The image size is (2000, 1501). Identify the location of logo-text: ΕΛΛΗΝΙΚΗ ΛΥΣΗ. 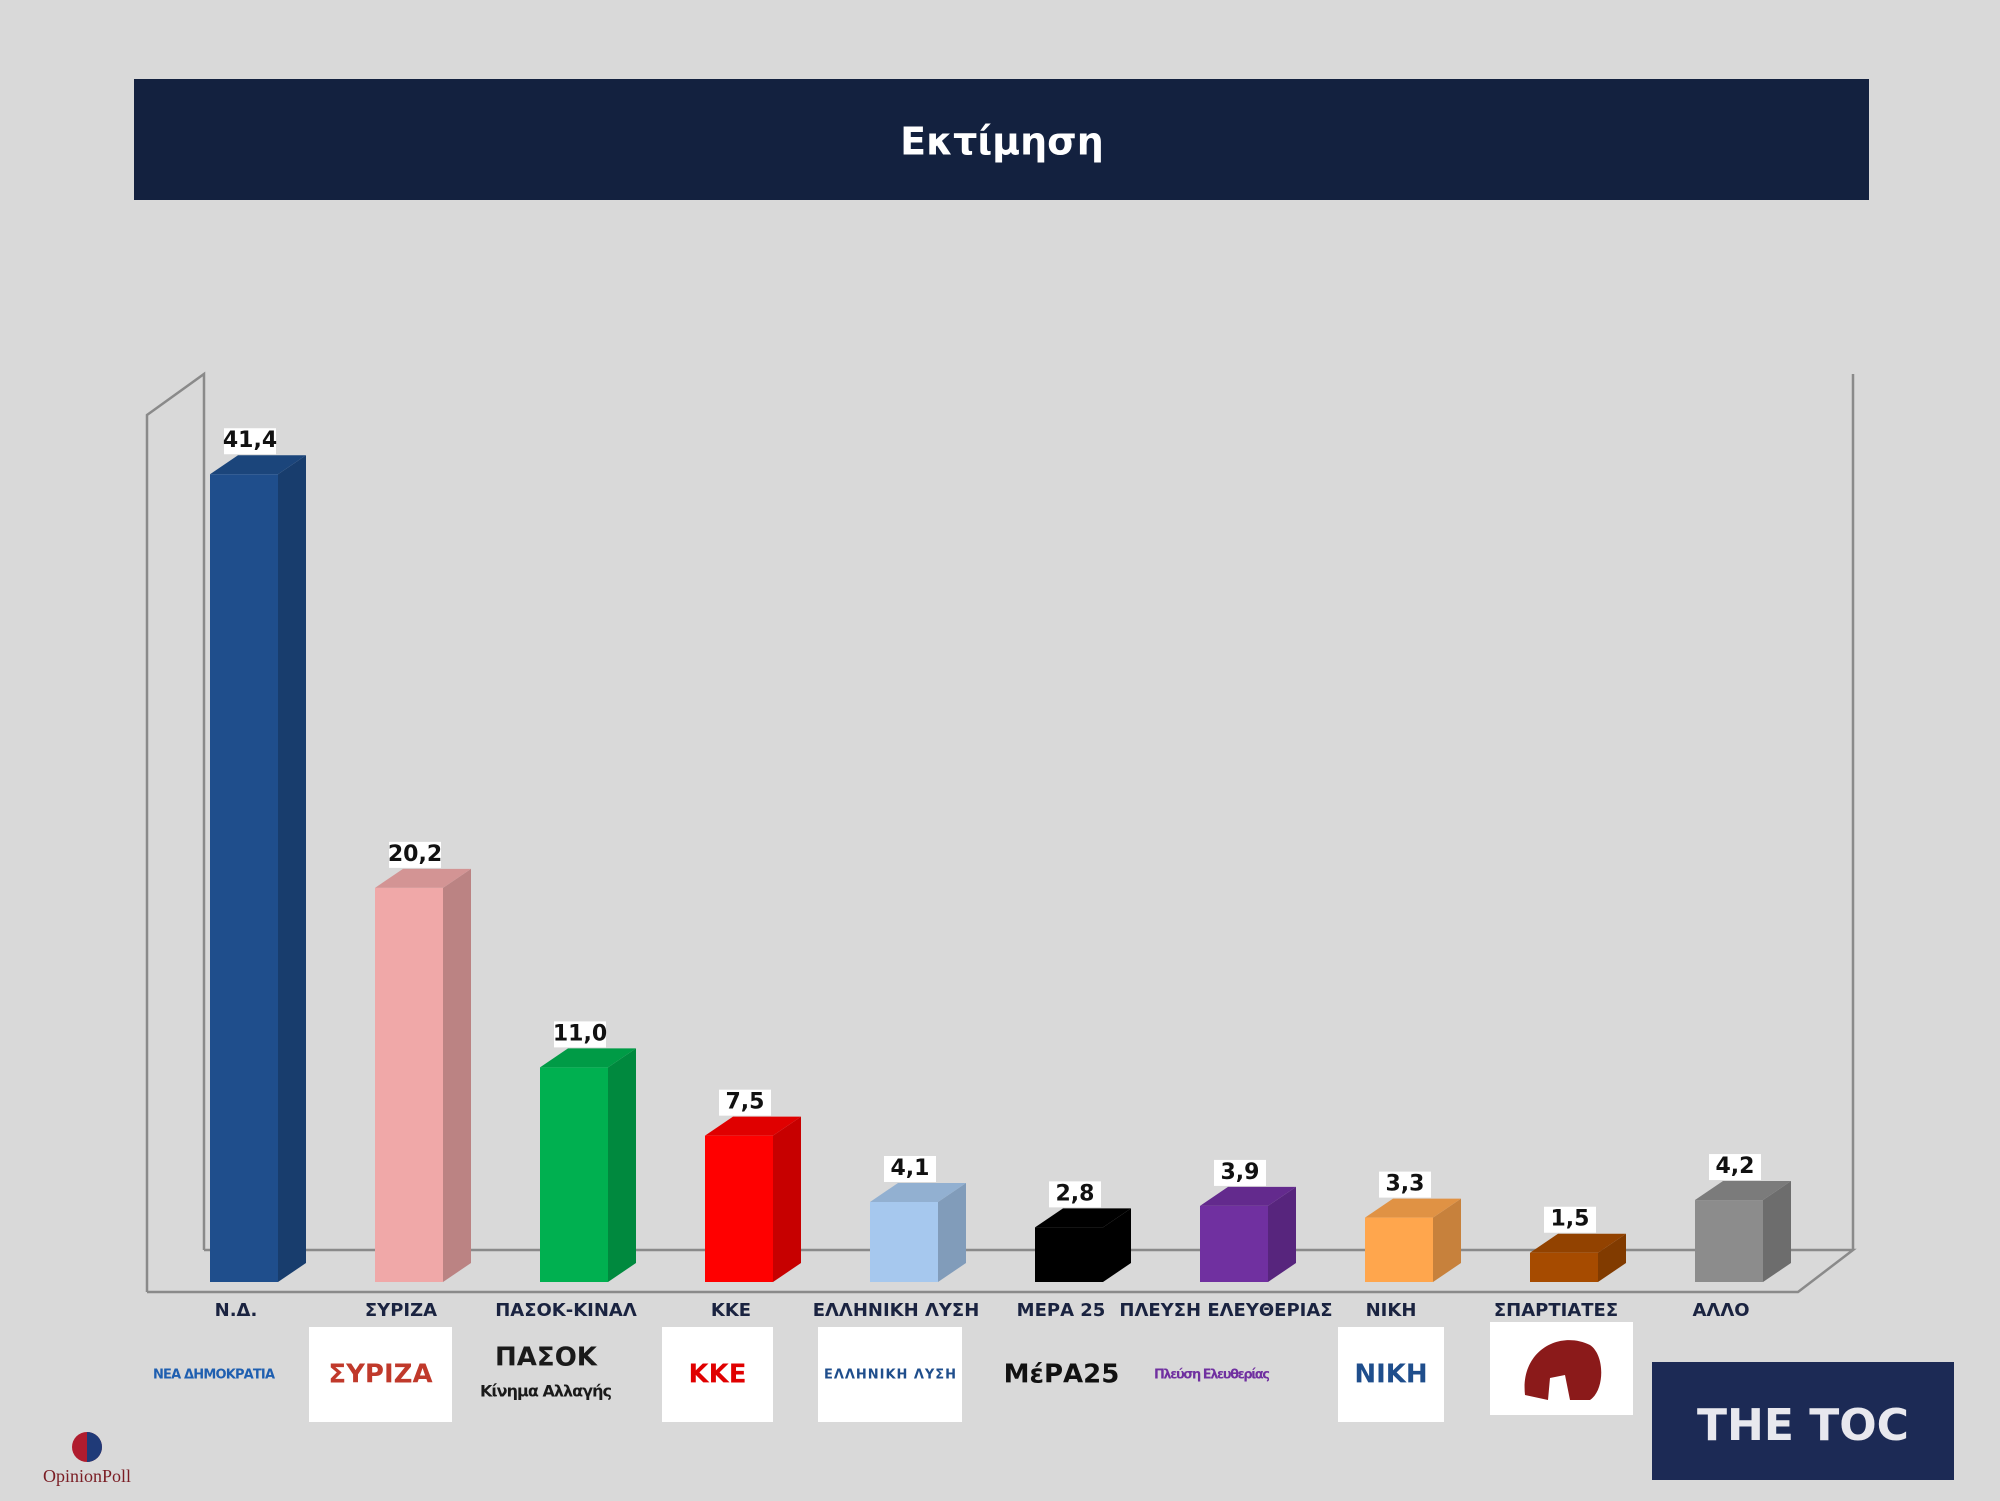
(890, 1375).